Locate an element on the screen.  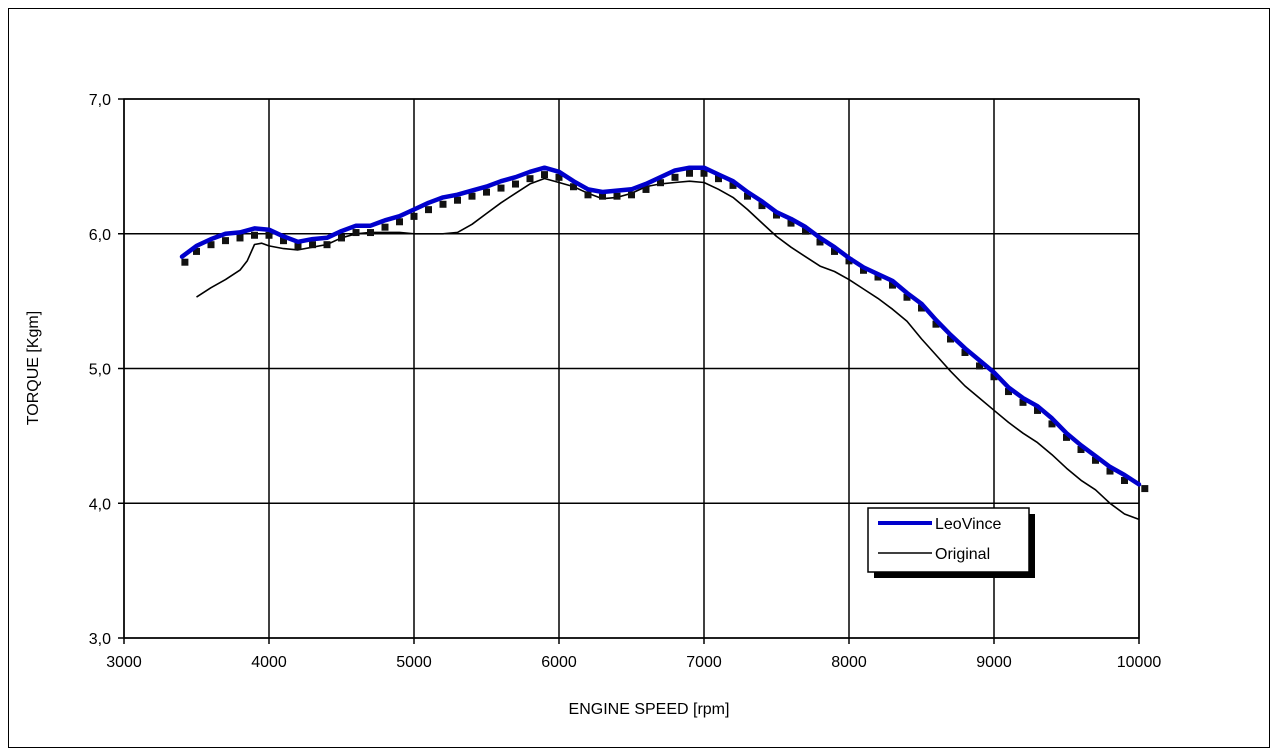
x-tick-label: 6000 is located at coordinates (559, 662).